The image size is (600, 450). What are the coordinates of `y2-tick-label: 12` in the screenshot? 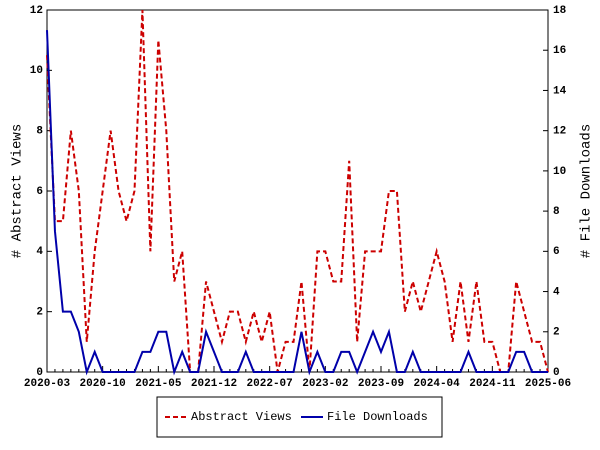 It's located at (559, 132).